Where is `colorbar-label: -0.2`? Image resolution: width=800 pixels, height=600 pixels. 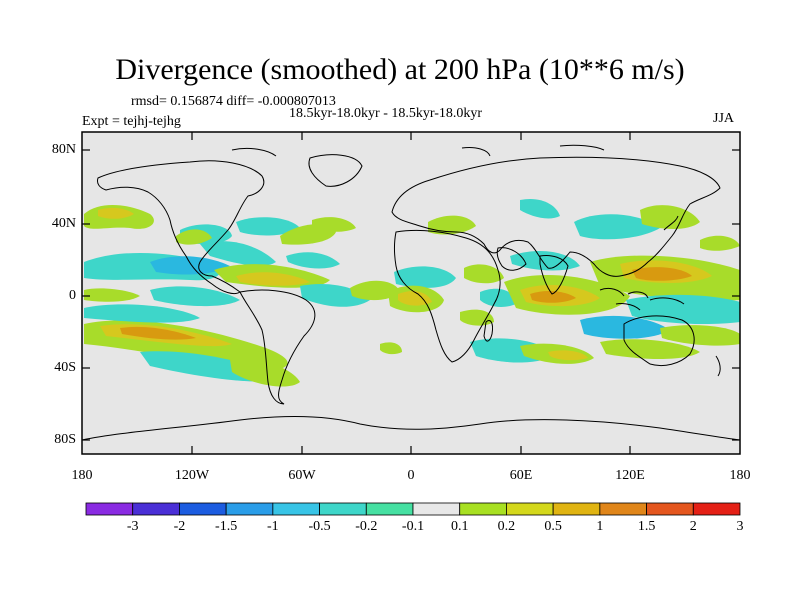
colorbar-label: -0.2 is located at coordinates (366, 526).